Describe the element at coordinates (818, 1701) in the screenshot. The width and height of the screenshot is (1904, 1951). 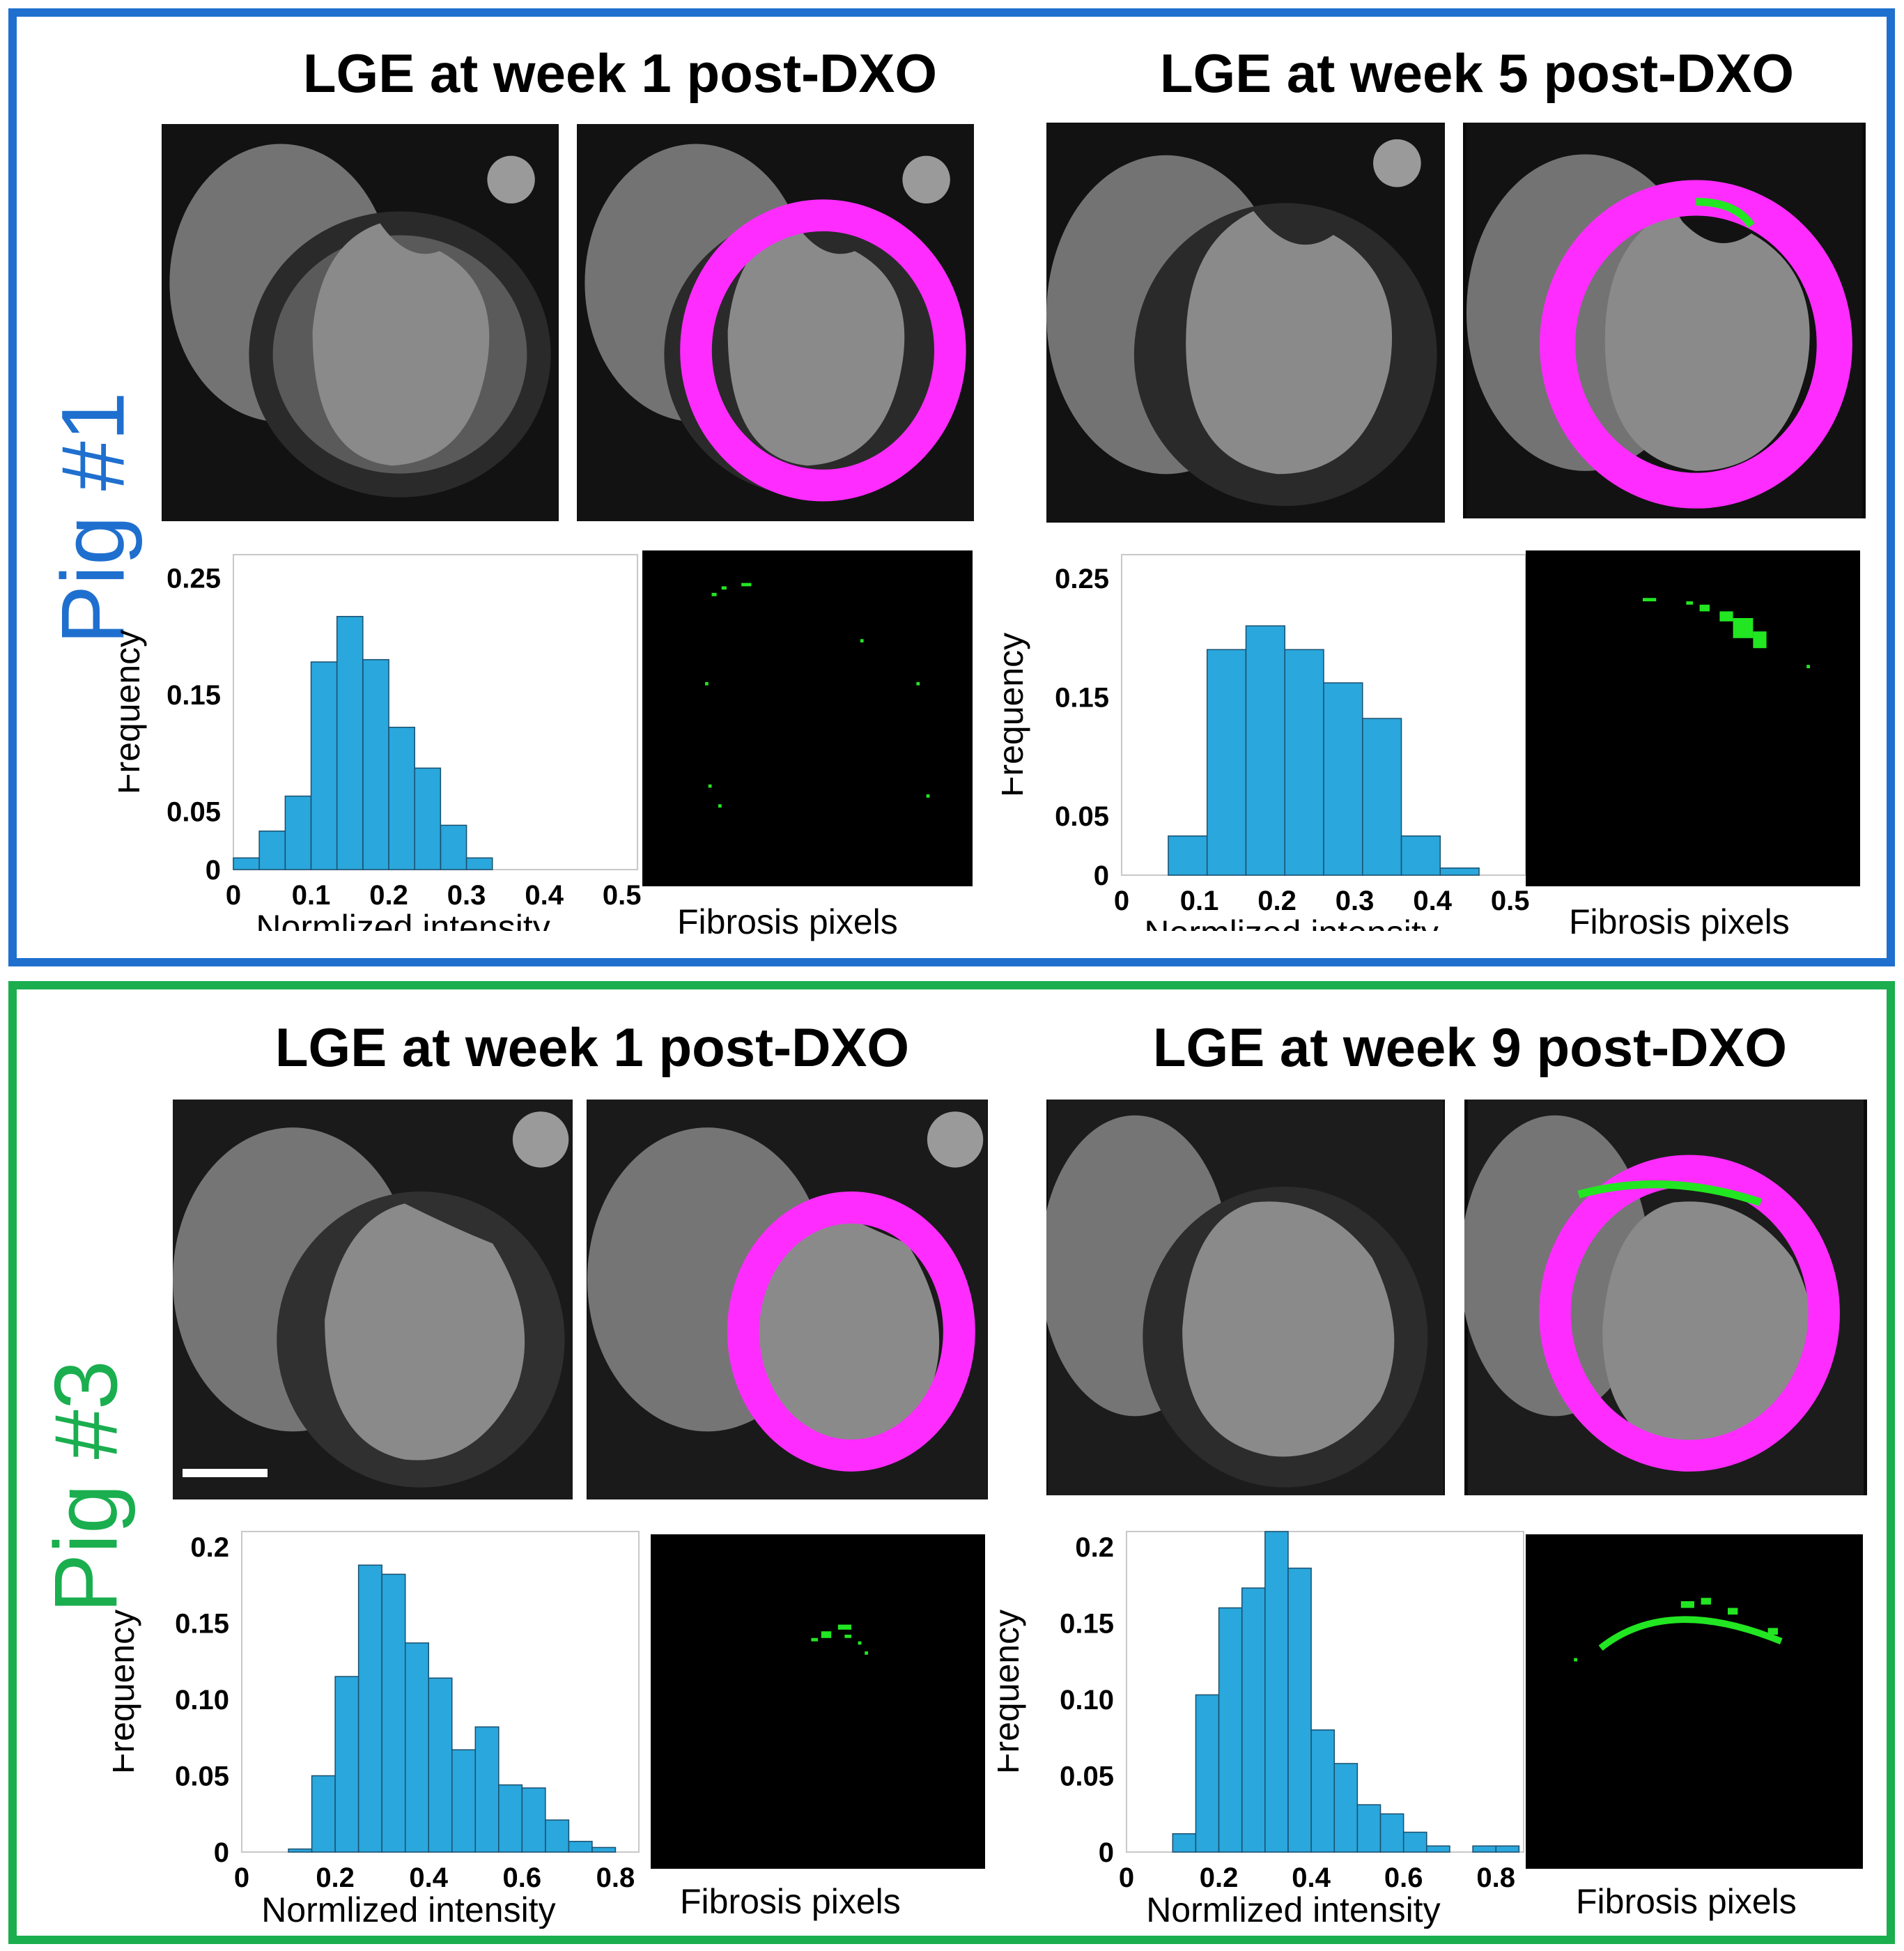
I see `pig3-week1-fibrosis-image` at that location.